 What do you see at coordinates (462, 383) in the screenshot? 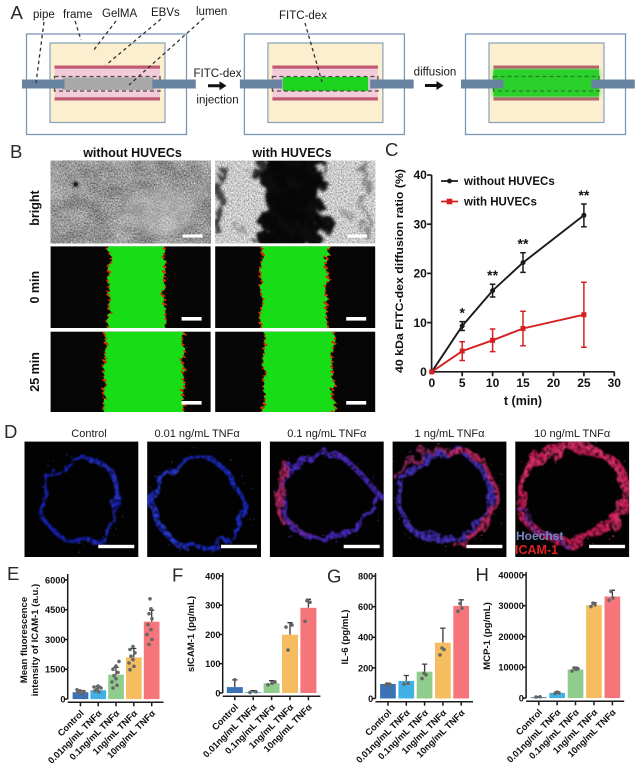
I see `svg-text: 5` at bounding box center [462, 383].